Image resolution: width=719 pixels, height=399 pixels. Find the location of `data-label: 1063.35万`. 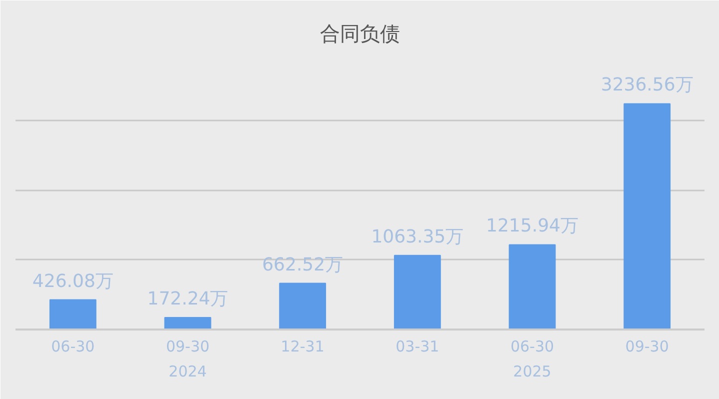

data-label: 1063.35万 is located at coordinates (417, 237).